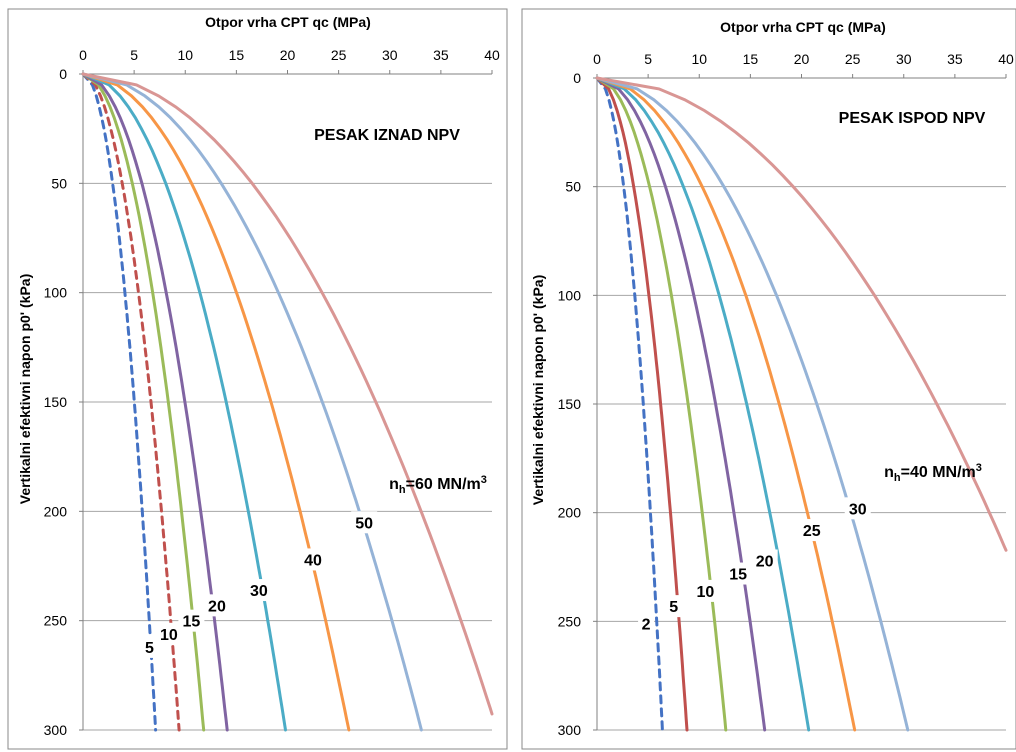 The image size is (1016, 752). I want to click on nh-label: nh=60 MN/m3, so click(438, 485).